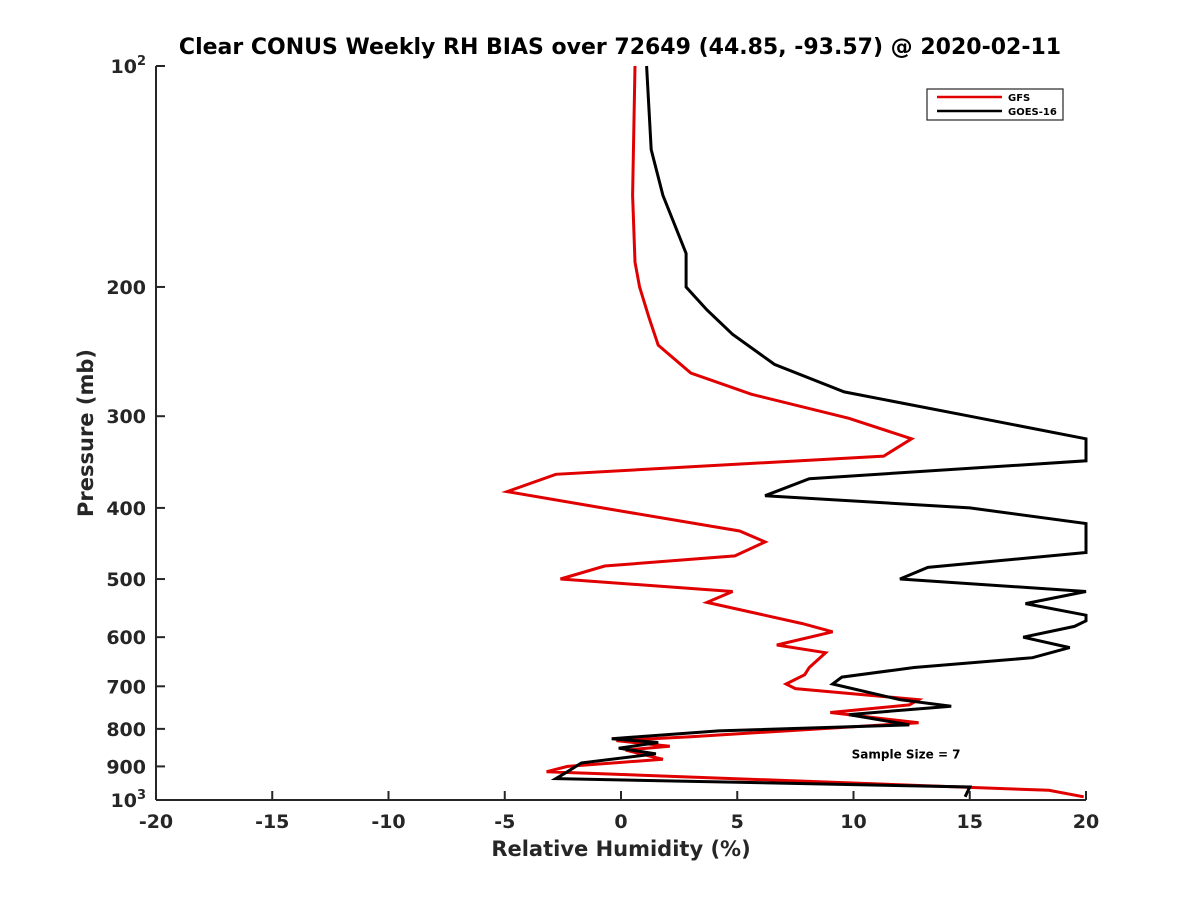 The image size is (1200, 905). Describe the element at coordinates (970, 822) in the screenshot. I see `x-tick-label: 15` at that location.